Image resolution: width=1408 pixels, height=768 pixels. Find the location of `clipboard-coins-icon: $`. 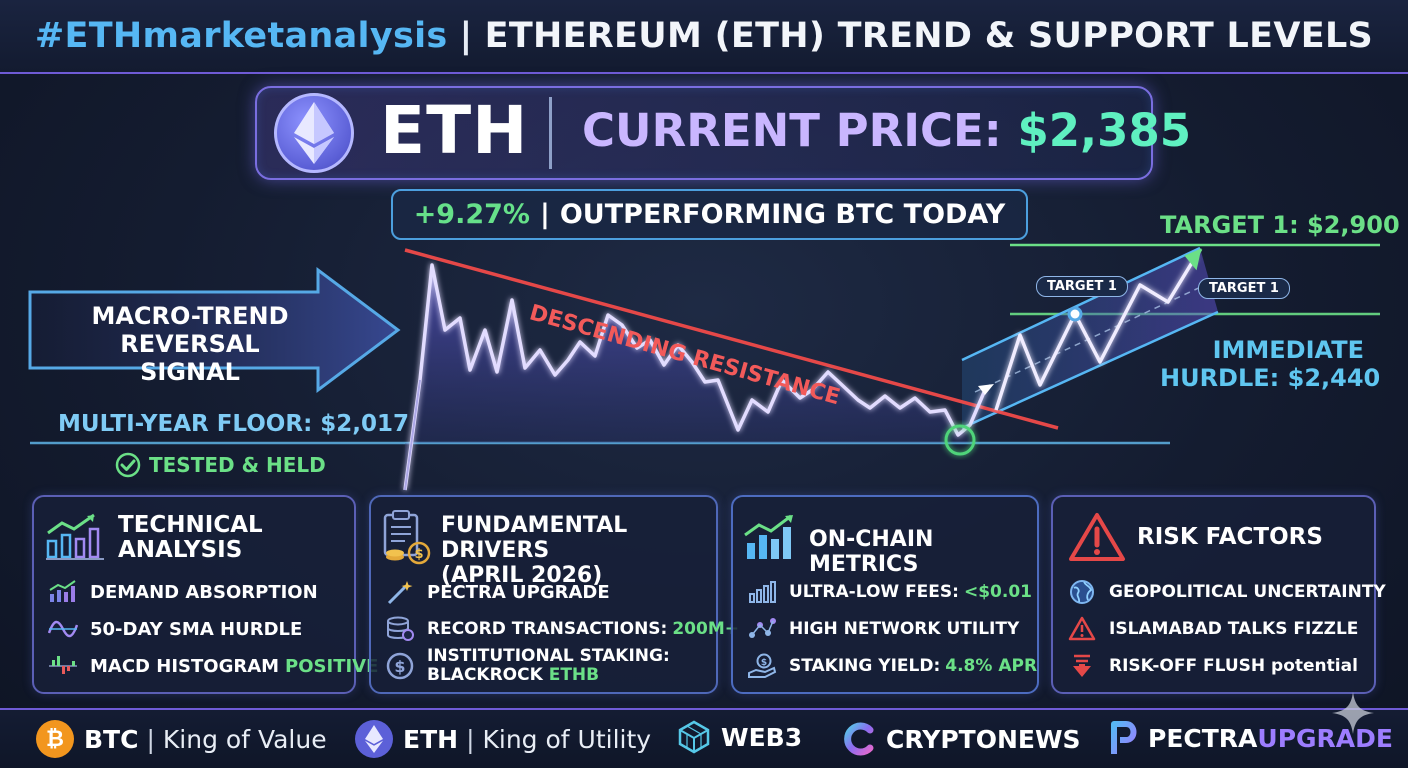

clipboard-coins-icon: $ is located at coordinates (407, 537).